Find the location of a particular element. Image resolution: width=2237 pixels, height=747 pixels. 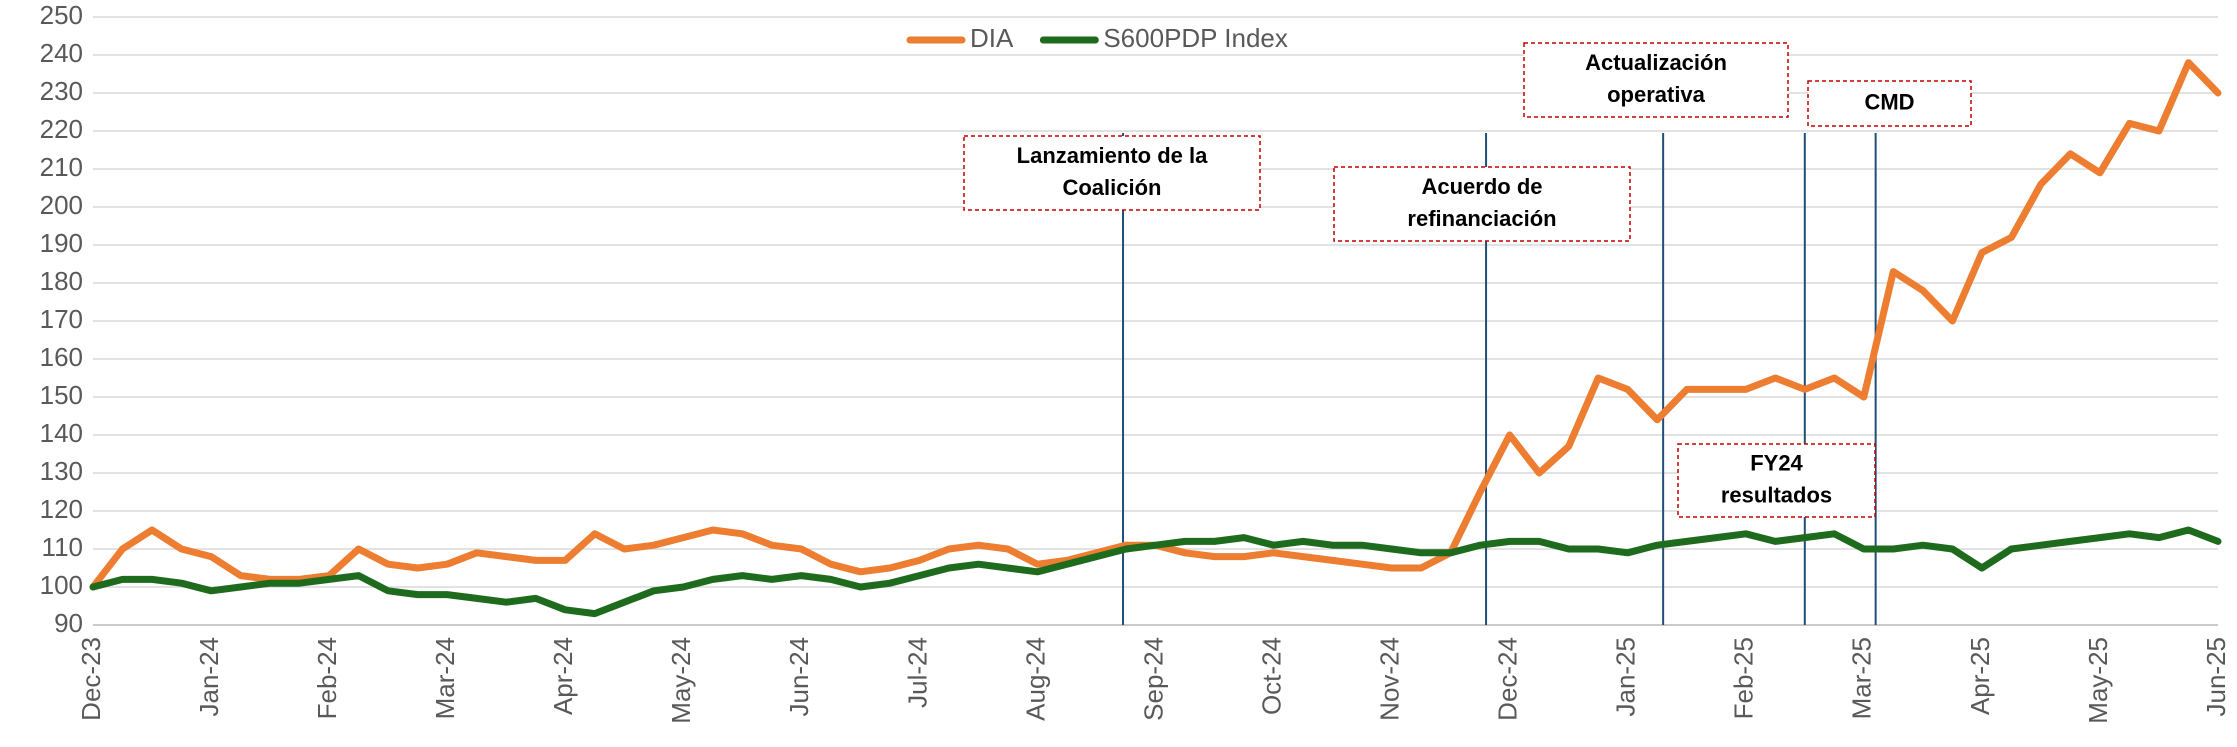

legend-label: DIA is located at coordinates (992, 38).